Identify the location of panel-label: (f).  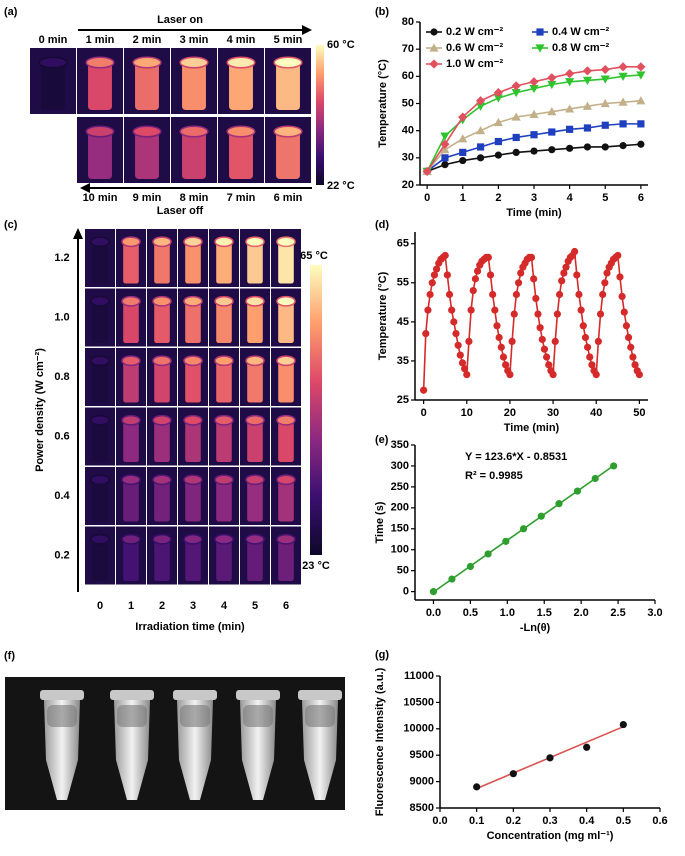
(9, 656).